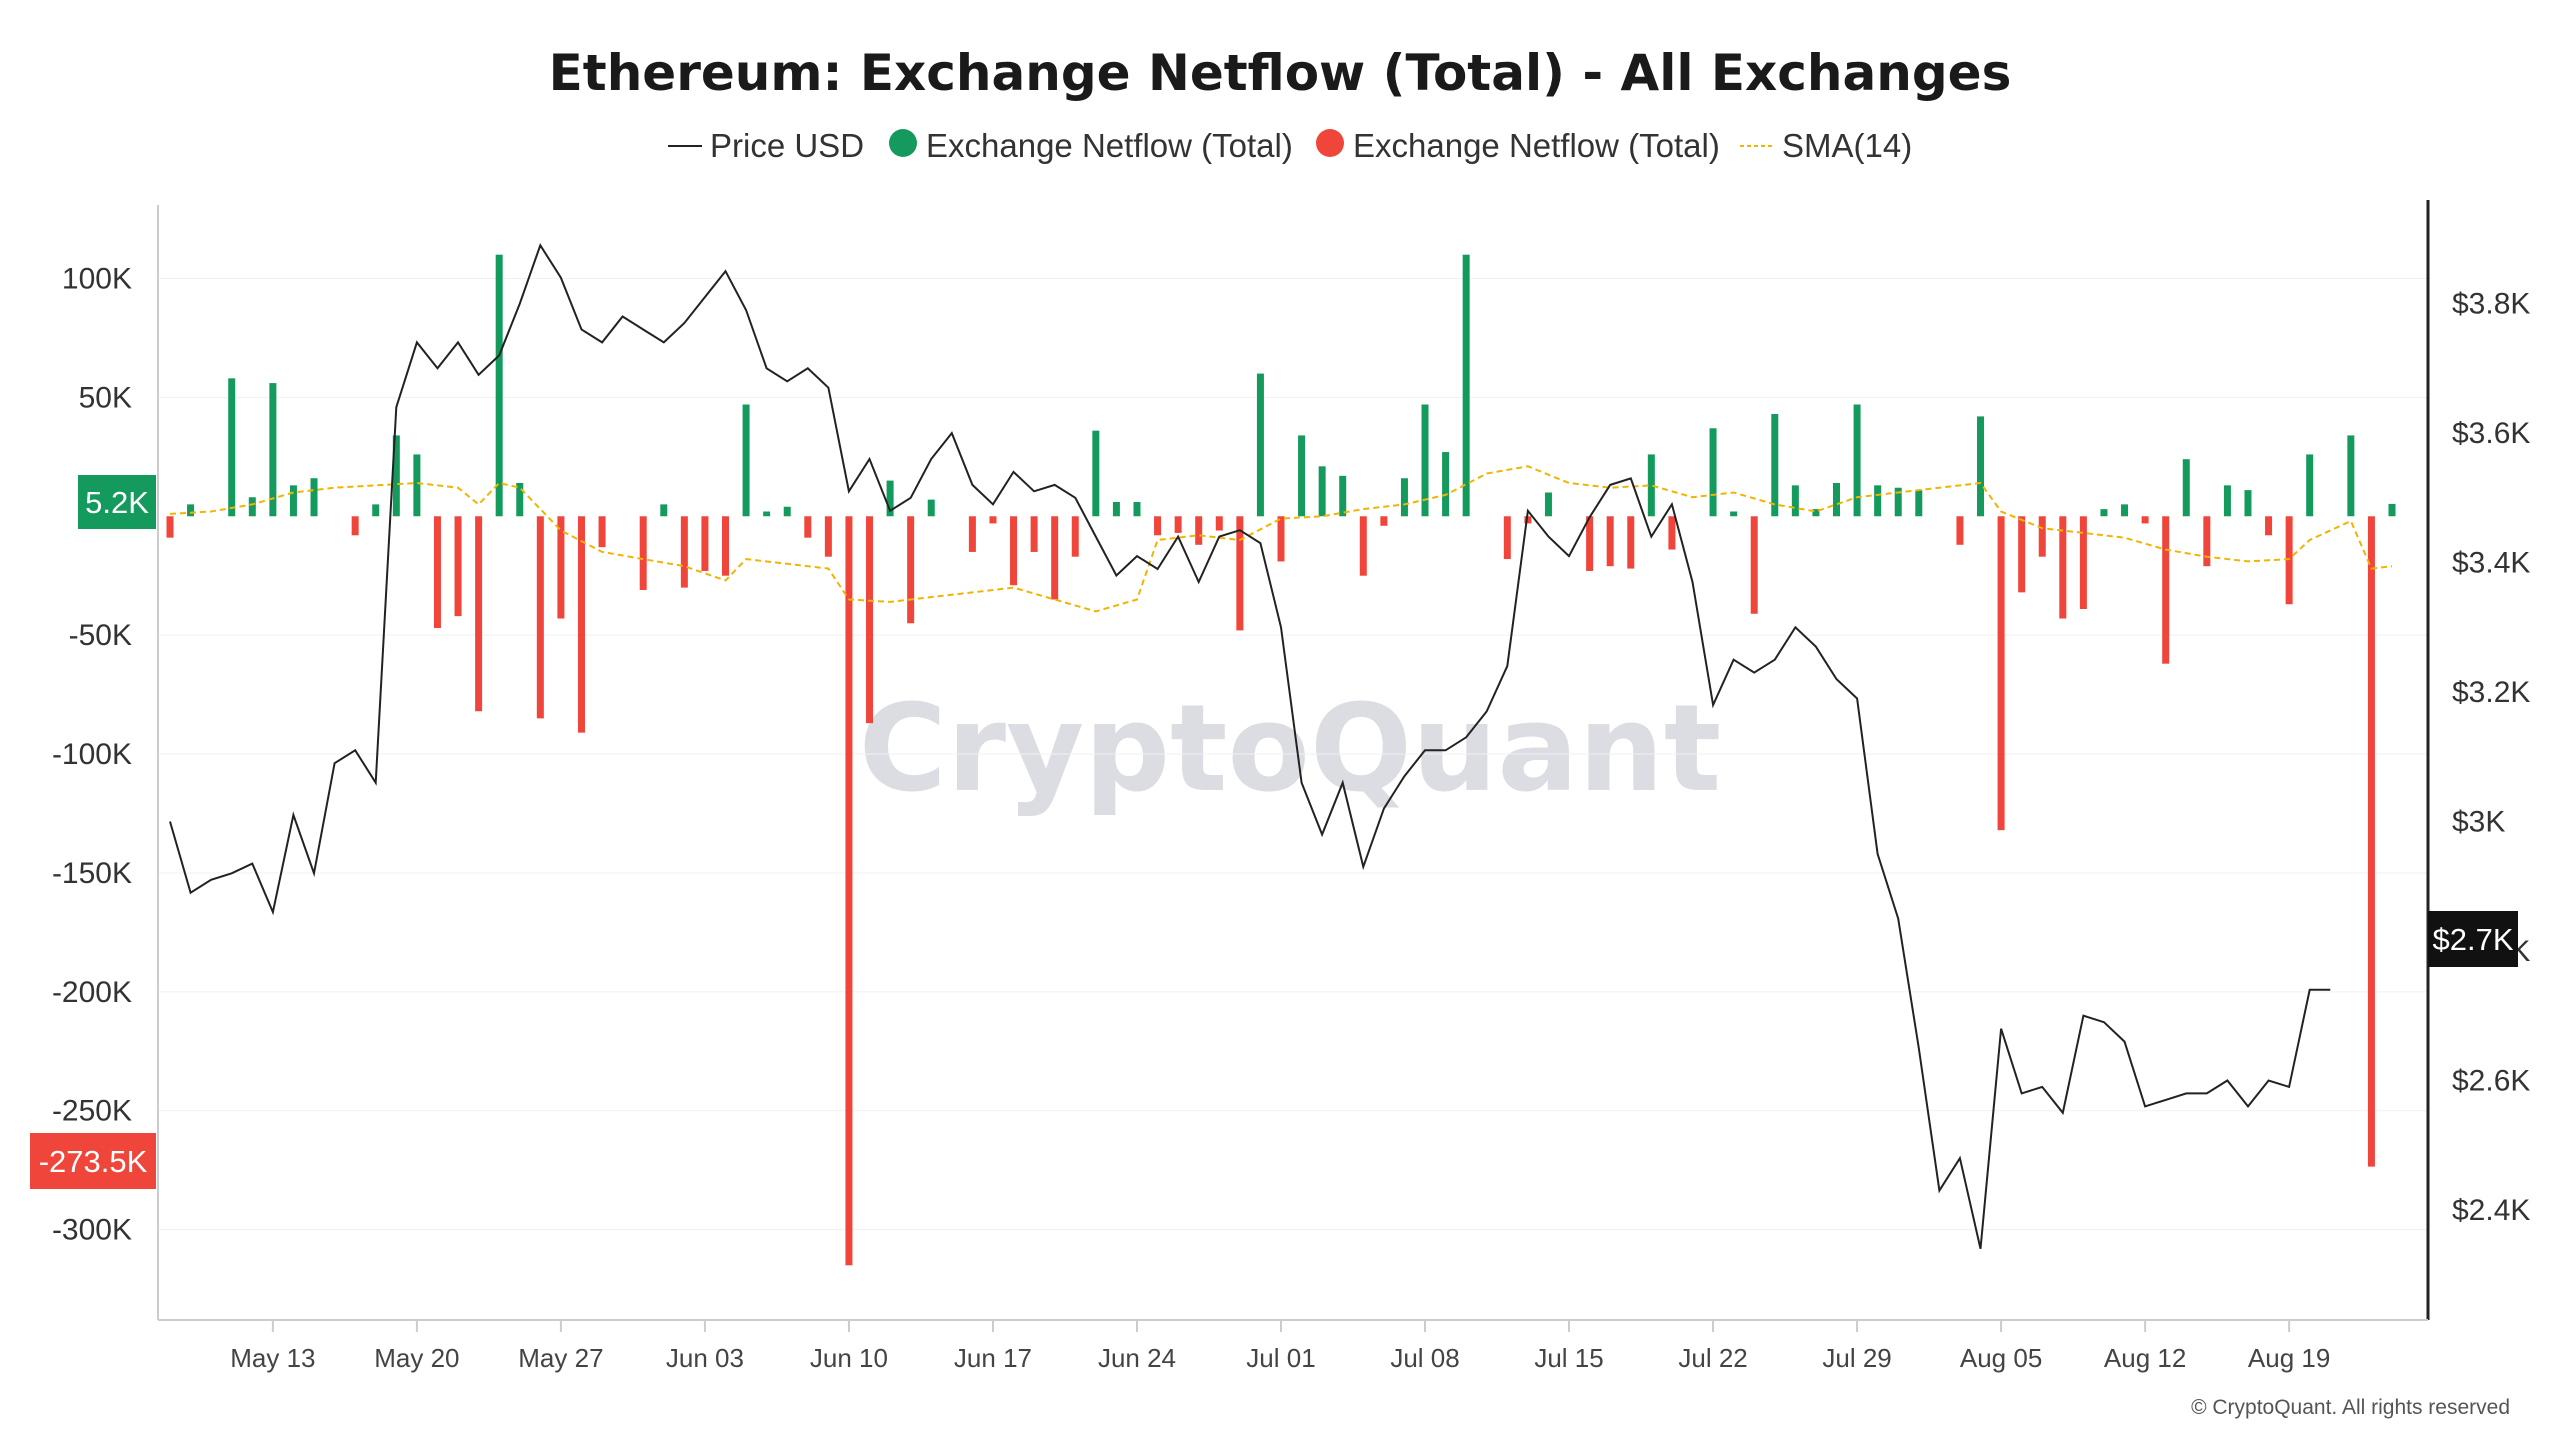  I want to click on right-tick-label: $2.6K, so click(2491, 1080).